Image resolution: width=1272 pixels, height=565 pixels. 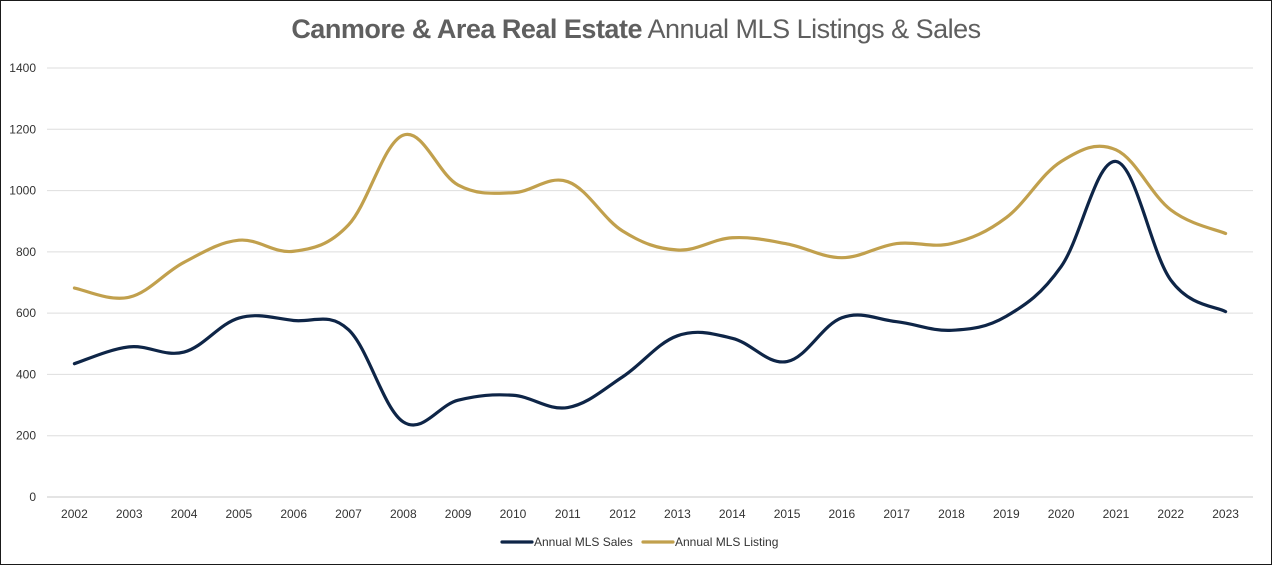 I want to click on x-tick-label-2002: 2002, so click(x=74, y=514).